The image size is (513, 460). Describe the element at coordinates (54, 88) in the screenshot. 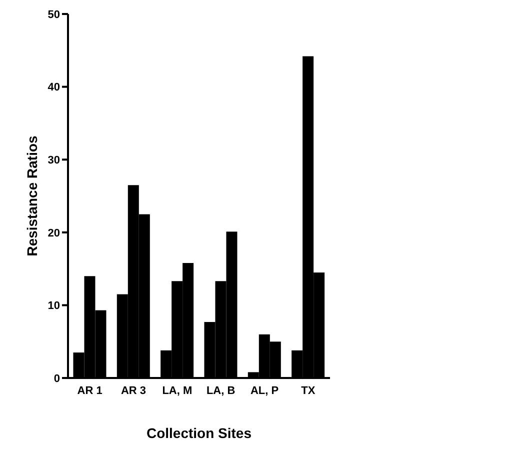

I see `y-tick-label: 40` at that location.